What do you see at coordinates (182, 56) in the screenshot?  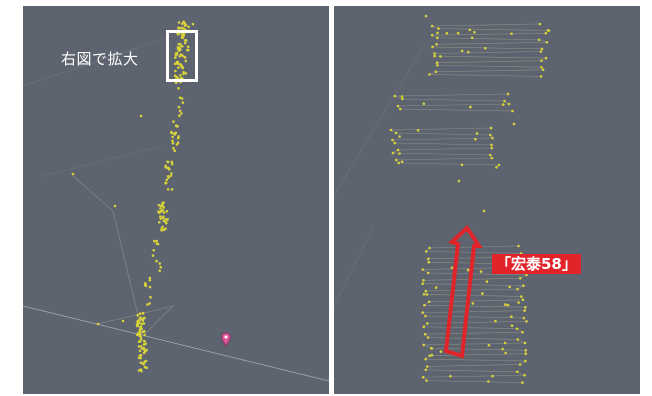 I see `zoom-region-box` at bounding box center [182, 56].